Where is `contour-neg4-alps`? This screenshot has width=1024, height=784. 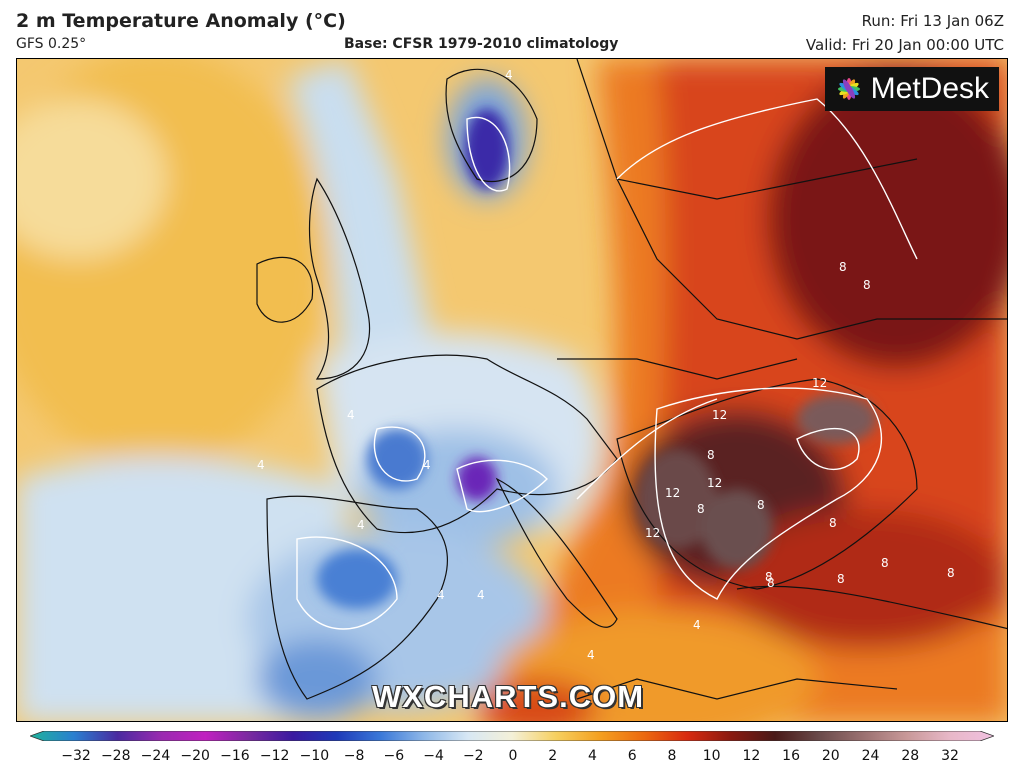 contour-neg4-alps is located at coordinates (502, 486).